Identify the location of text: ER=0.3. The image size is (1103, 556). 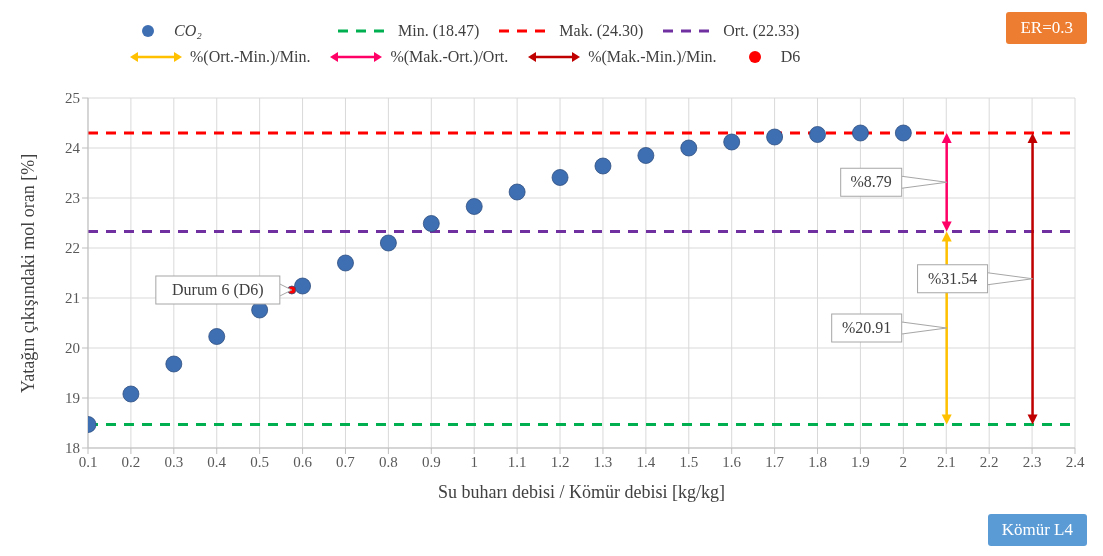
(1046, 28).